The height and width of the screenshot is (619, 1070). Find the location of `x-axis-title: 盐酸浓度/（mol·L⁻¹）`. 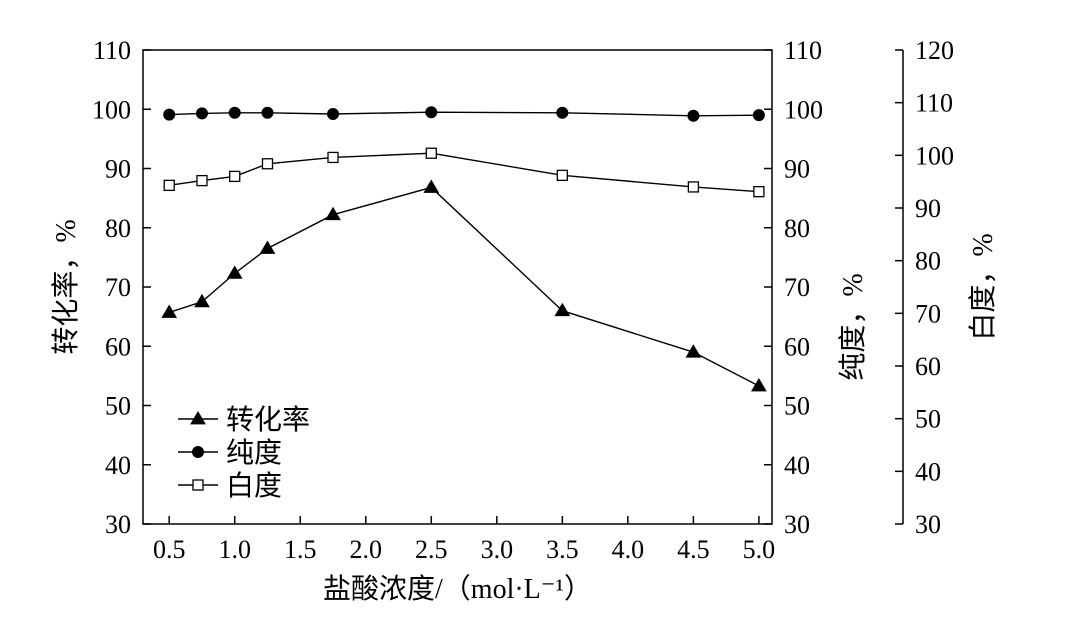

x-axis-title: 盐酸浓度/（mol·L⁻¹） is located at coordinates (457, 589).